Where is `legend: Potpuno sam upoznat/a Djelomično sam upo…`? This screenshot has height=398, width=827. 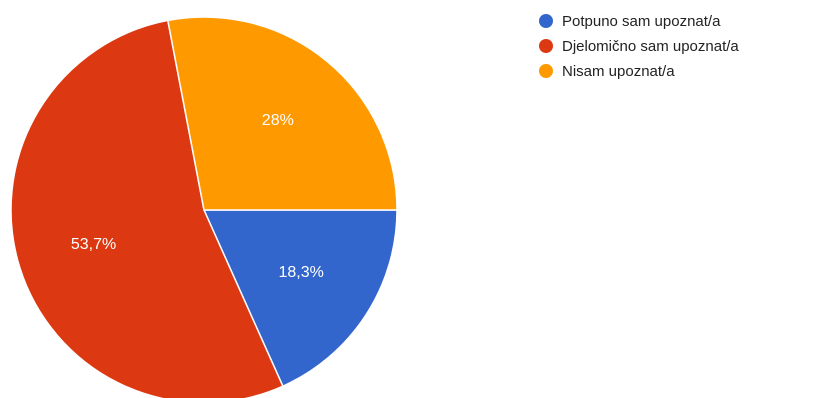
legend: Potpuno sam upoznat/a Djelomično sam upo… is located at coordinates (639, 48).